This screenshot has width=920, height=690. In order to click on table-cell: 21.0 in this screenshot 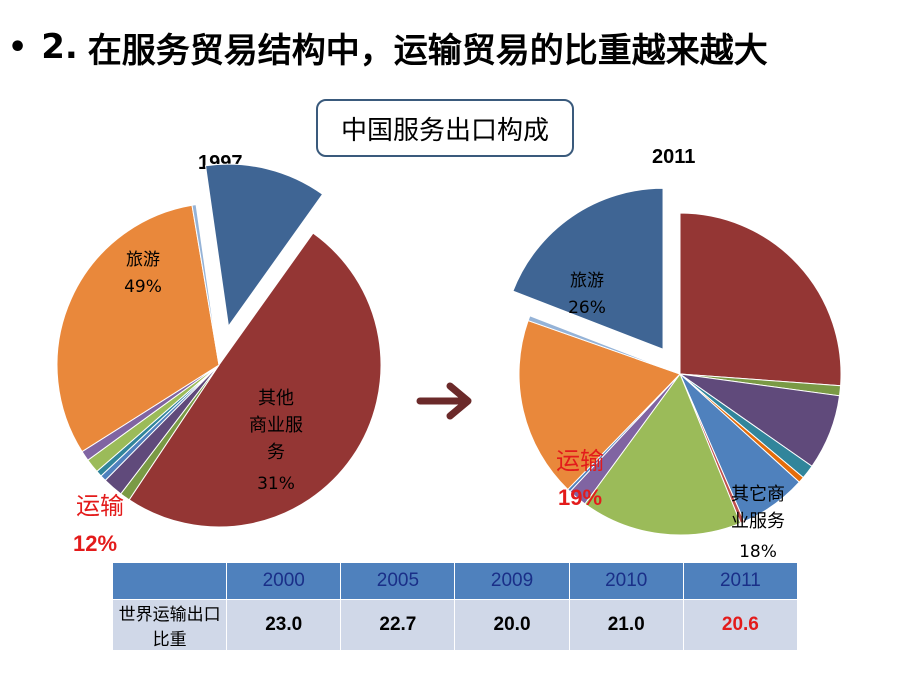, I will do `click(626, 625)`.